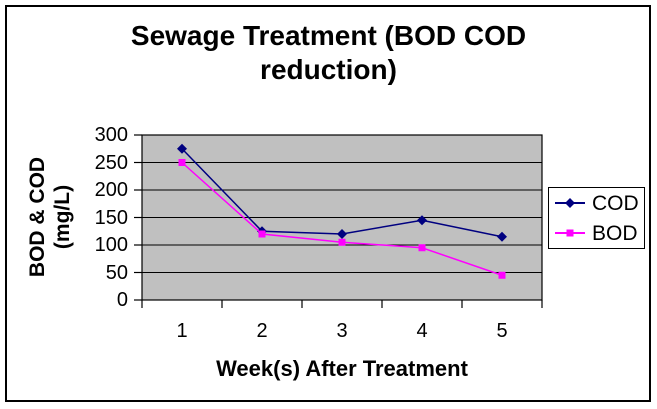 The width and height of the screenshot is (657, 409). I want to click on y-axis-title-line-1: BOD & COD, so click(37, 217).